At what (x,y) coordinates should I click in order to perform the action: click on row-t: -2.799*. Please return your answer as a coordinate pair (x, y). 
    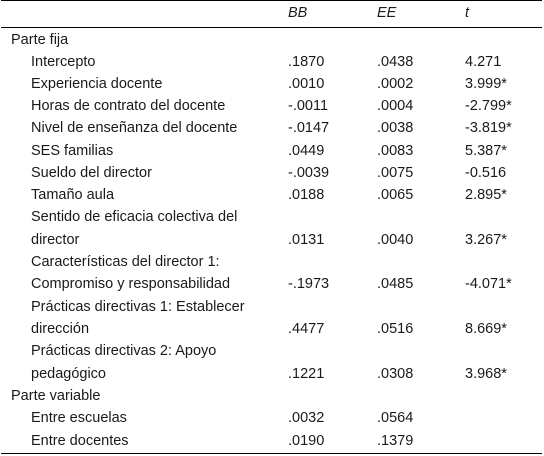
    Looking at the image, I should click on (488, 106).